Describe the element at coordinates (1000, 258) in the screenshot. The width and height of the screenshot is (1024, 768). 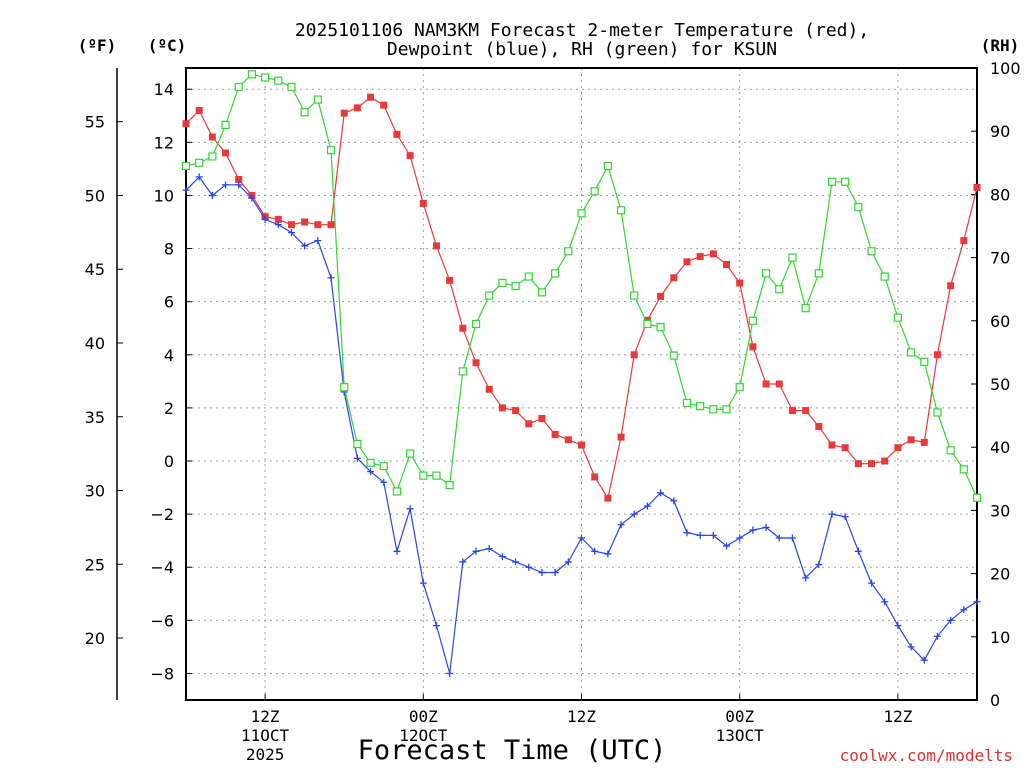
I see `rh-tick-label: 70` at that location.